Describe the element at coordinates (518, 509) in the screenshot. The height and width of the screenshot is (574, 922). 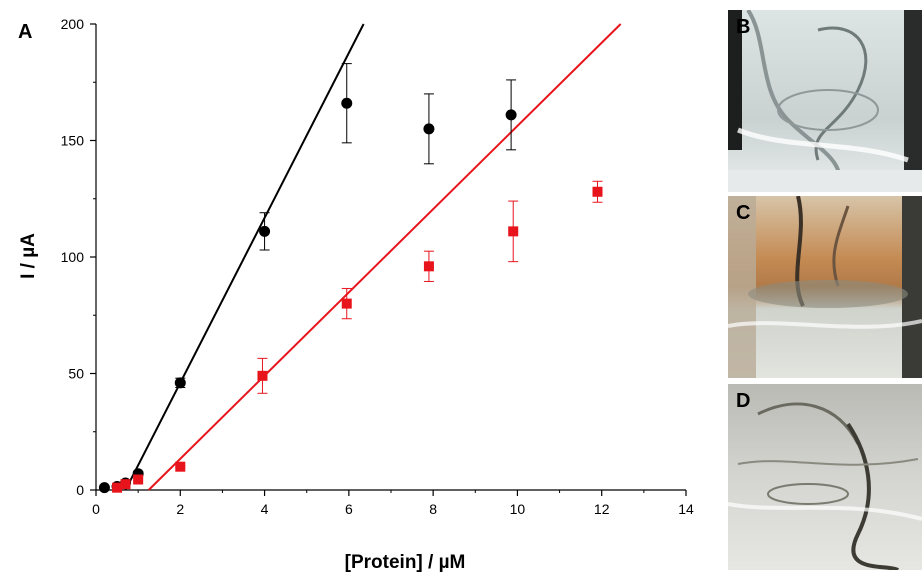
I see `x-tick-label: 10` at that location.